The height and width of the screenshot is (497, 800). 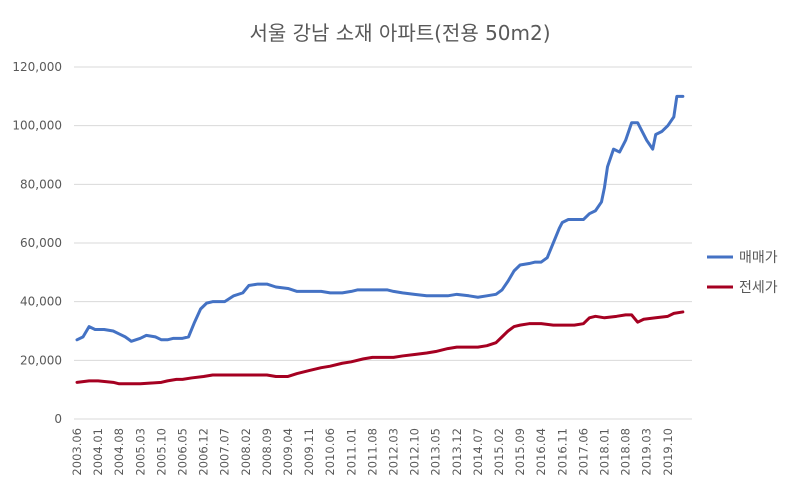 I want to click on chart-title: 서울 강남 소재 아파트(전용 50m2), so click(x=399, y=33).